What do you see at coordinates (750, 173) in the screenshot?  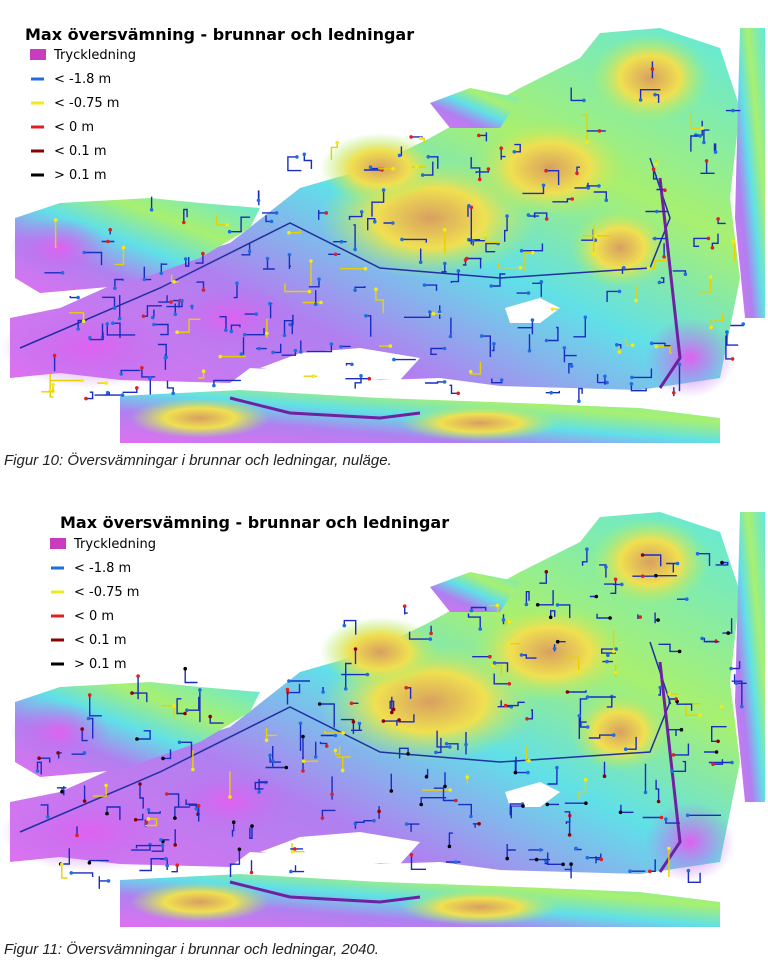 I see `land` at bounding box center [750, 173].